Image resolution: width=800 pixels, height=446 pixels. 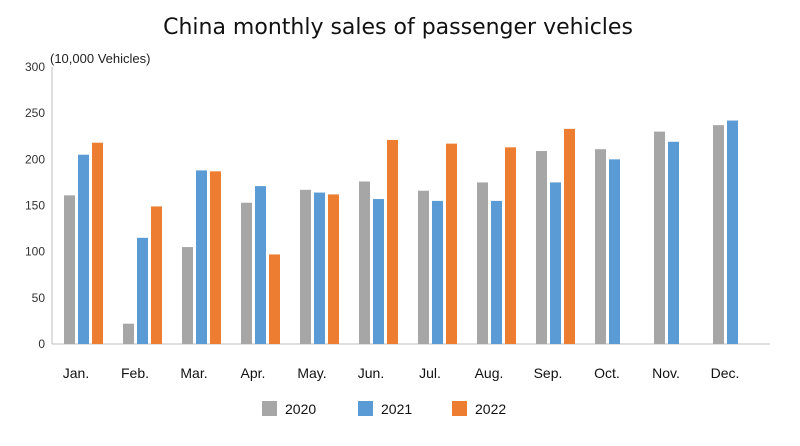 I want to click on bar-2020-nov, so click(x=659, y=237).